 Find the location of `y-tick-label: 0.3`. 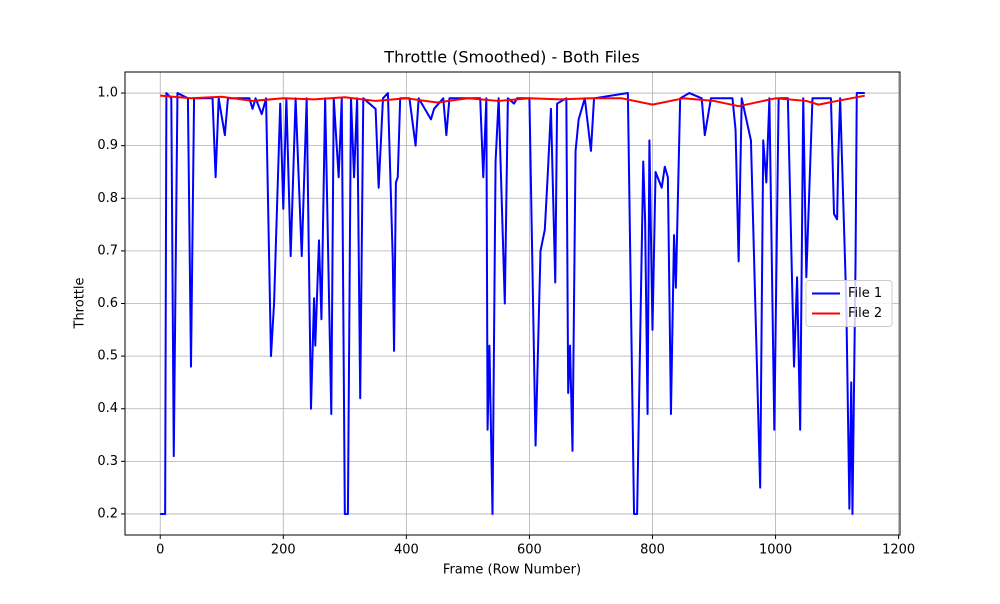

y-tick-label: 0.3 is located at coordinates (107, 461).